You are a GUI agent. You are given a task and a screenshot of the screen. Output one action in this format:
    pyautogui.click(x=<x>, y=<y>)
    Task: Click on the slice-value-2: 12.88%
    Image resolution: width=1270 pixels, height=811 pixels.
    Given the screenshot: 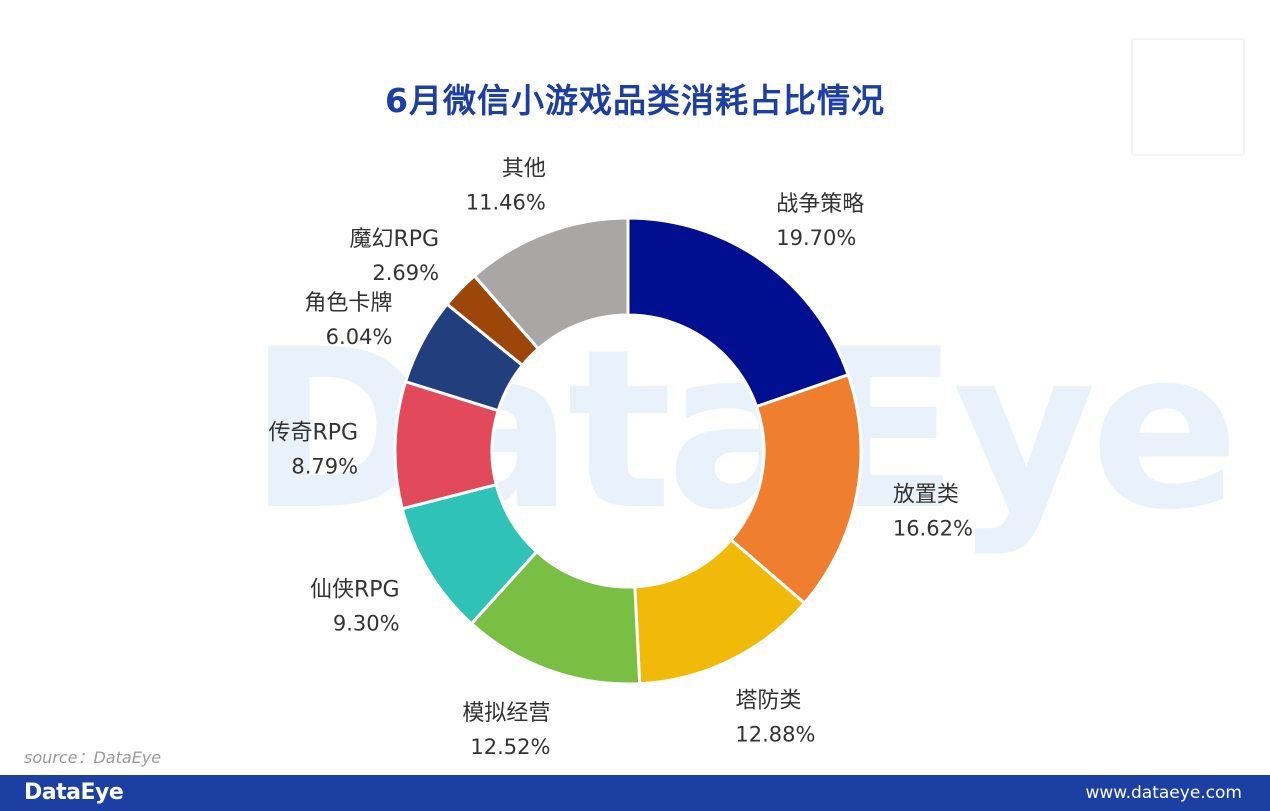 What is the action you would take?
    pyautogui.click(x=775, y=735)
    